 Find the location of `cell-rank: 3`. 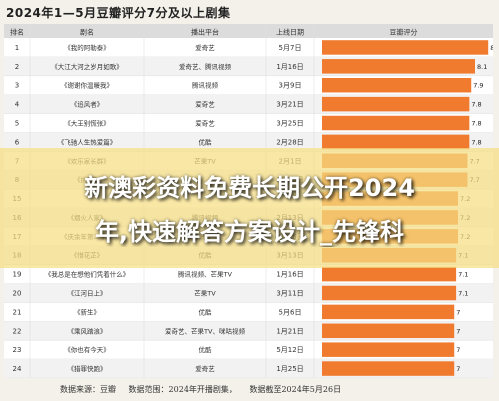

cell-rank: 3 is located at coordinates (17, 86).